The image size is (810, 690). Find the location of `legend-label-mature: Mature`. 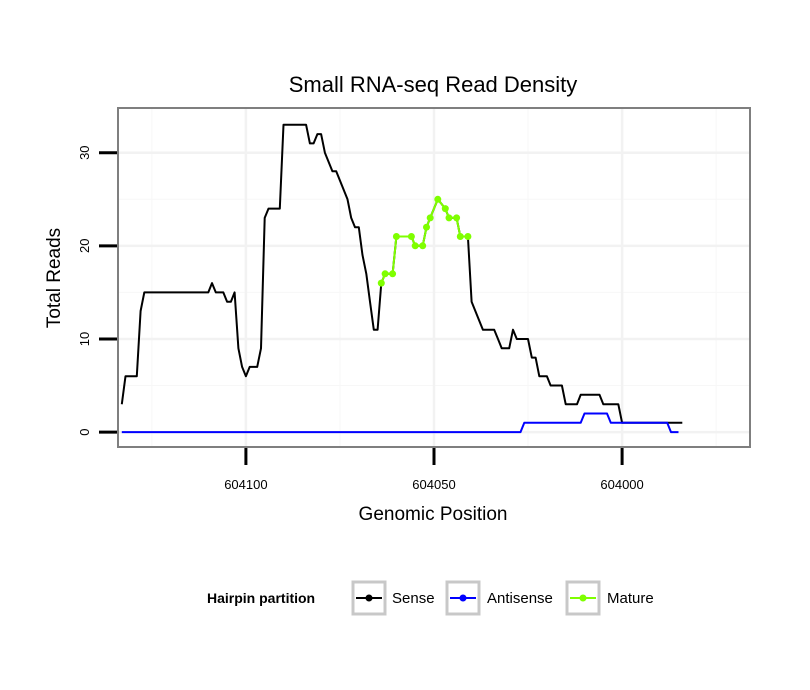

legend-label-mature: Mature is located at coordinates (630, 598).